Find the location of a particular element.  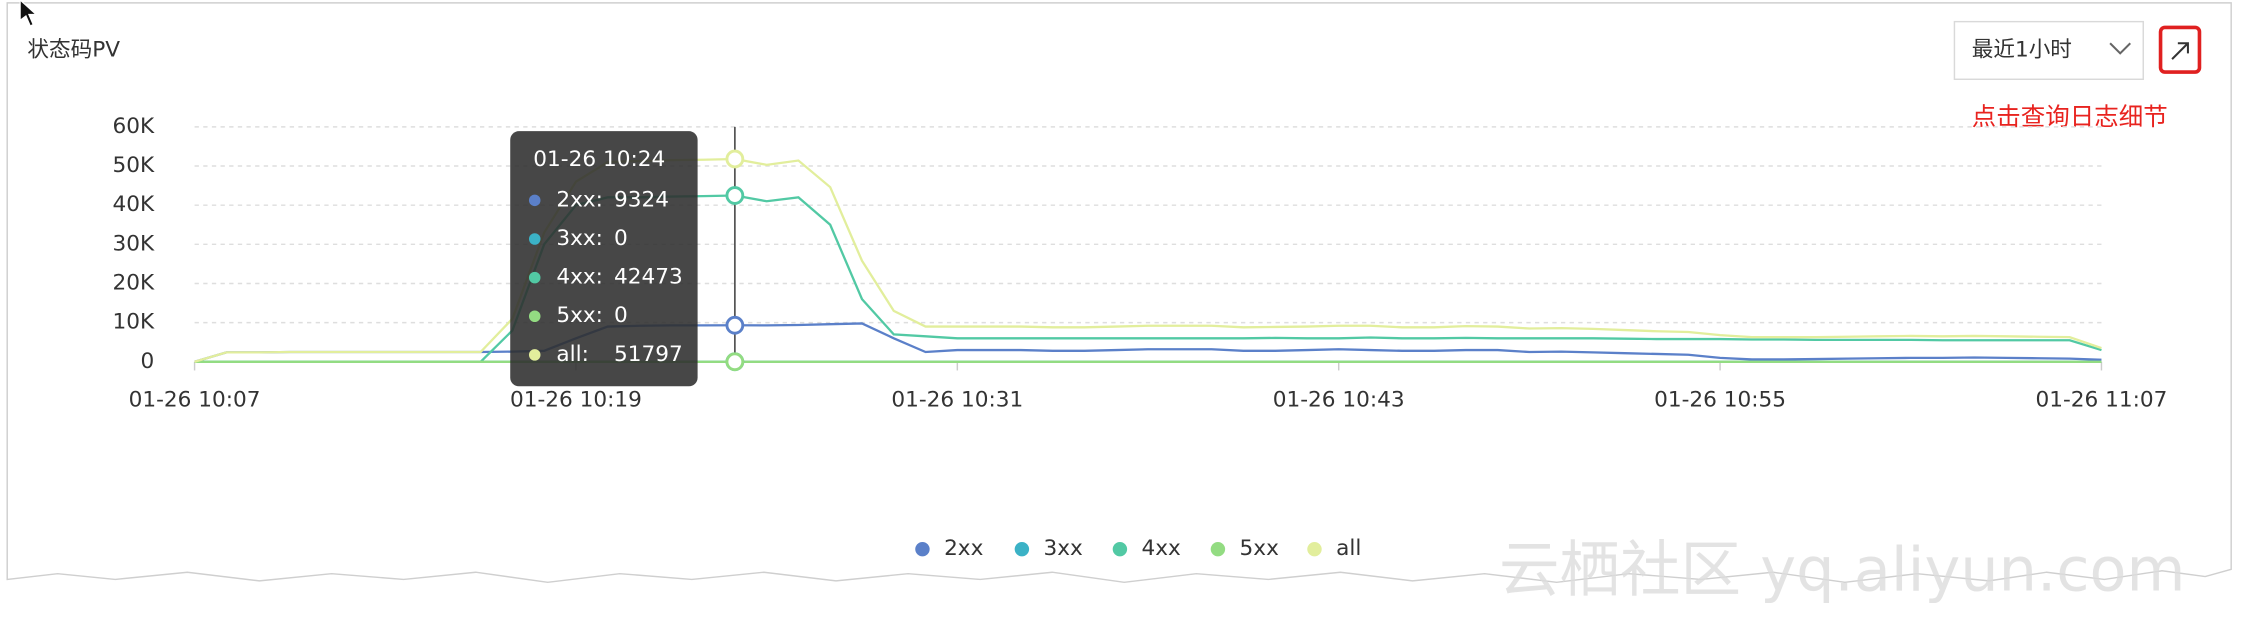

annotation: 点击查询日志细节 is located at coordinates (2070, 116).